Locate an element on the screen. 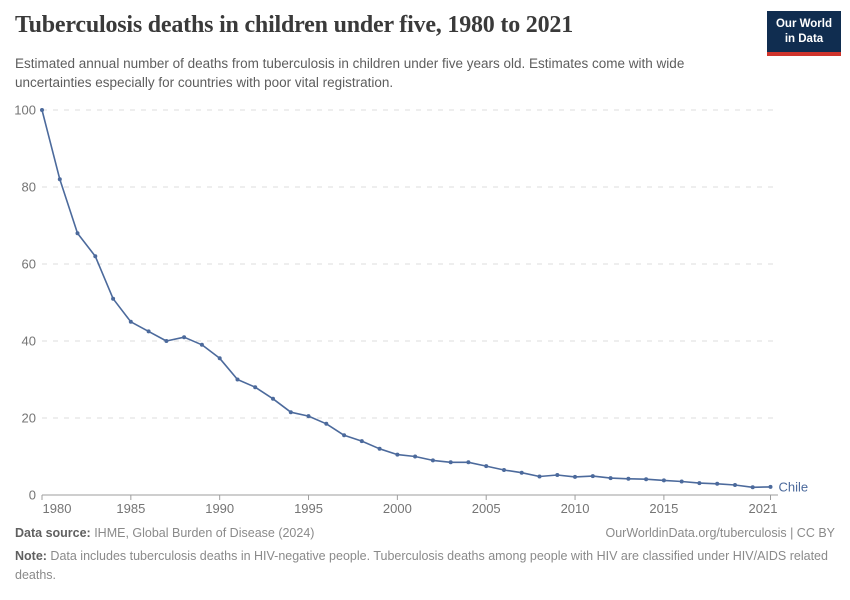 This screenshot has width=850, height=600. owid-logo-line2: in Data is located at coordinates (804, 38).